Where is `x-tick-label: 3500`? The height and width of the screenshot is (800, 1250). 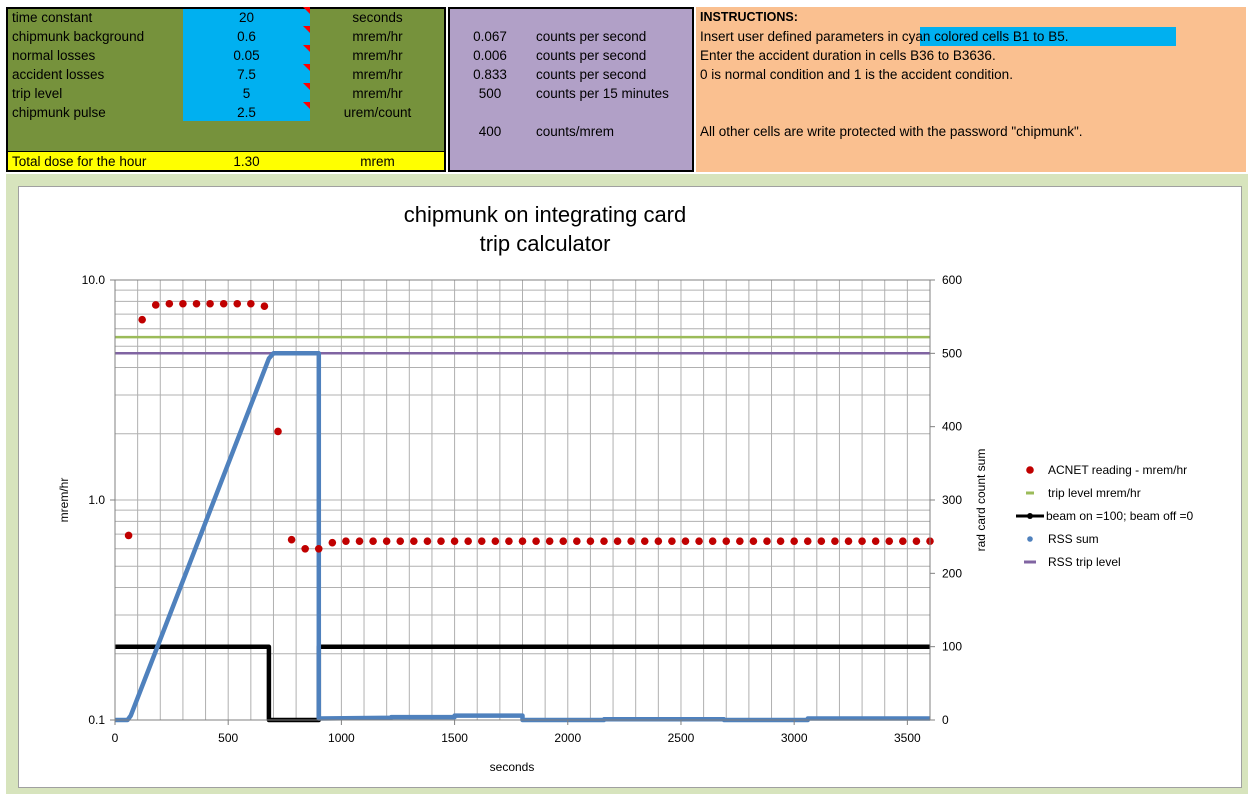 x-tick-label: 3500 is located at coordinates (907, 738).